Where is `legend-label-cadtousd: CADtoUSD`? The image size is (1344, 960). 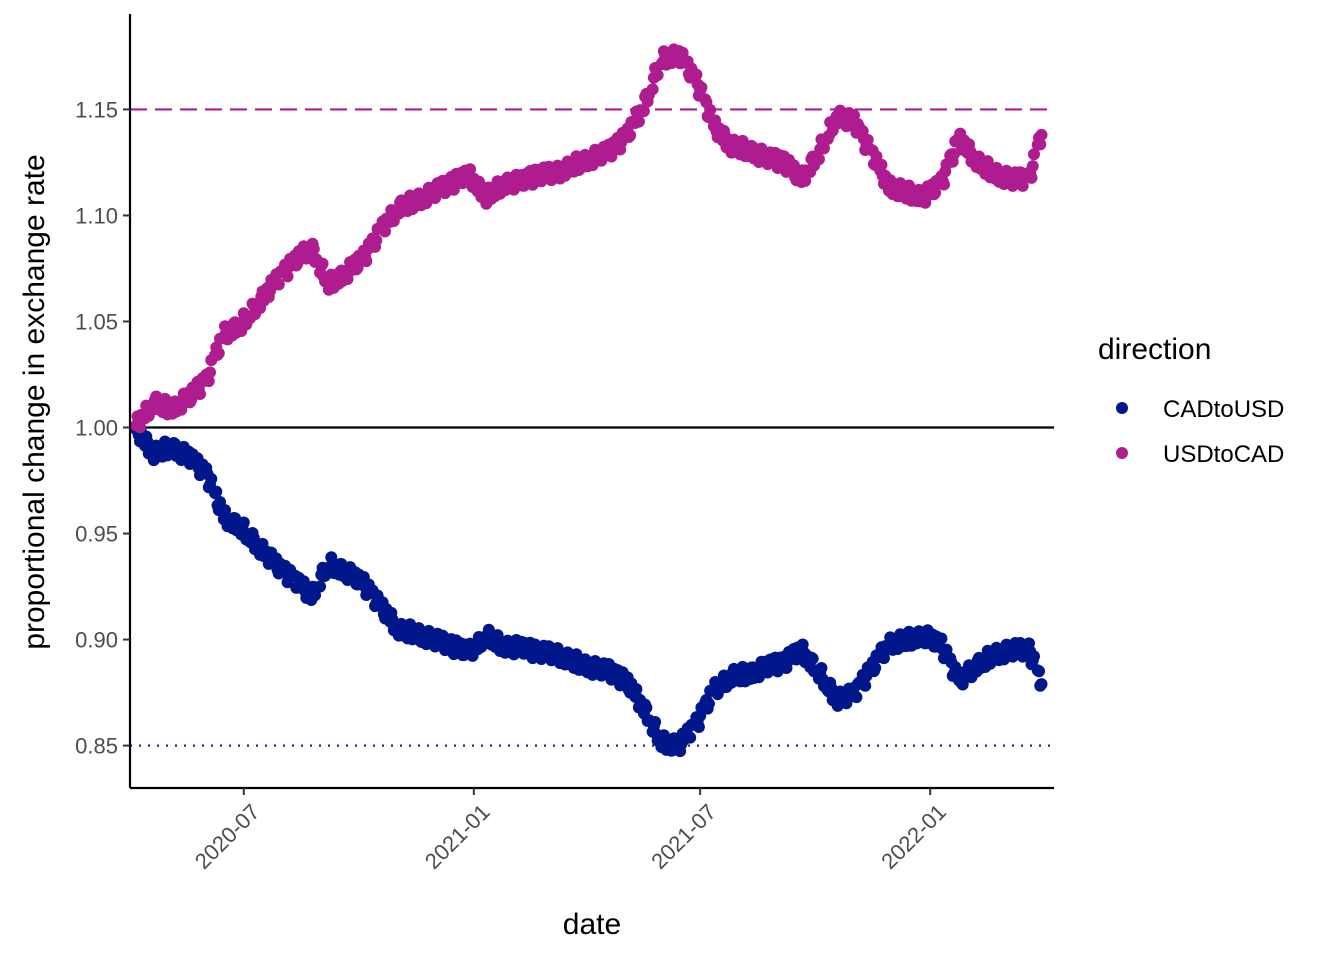 legend-label-cadtousd: CADtoUSD is located at coordinates (1223, 409).